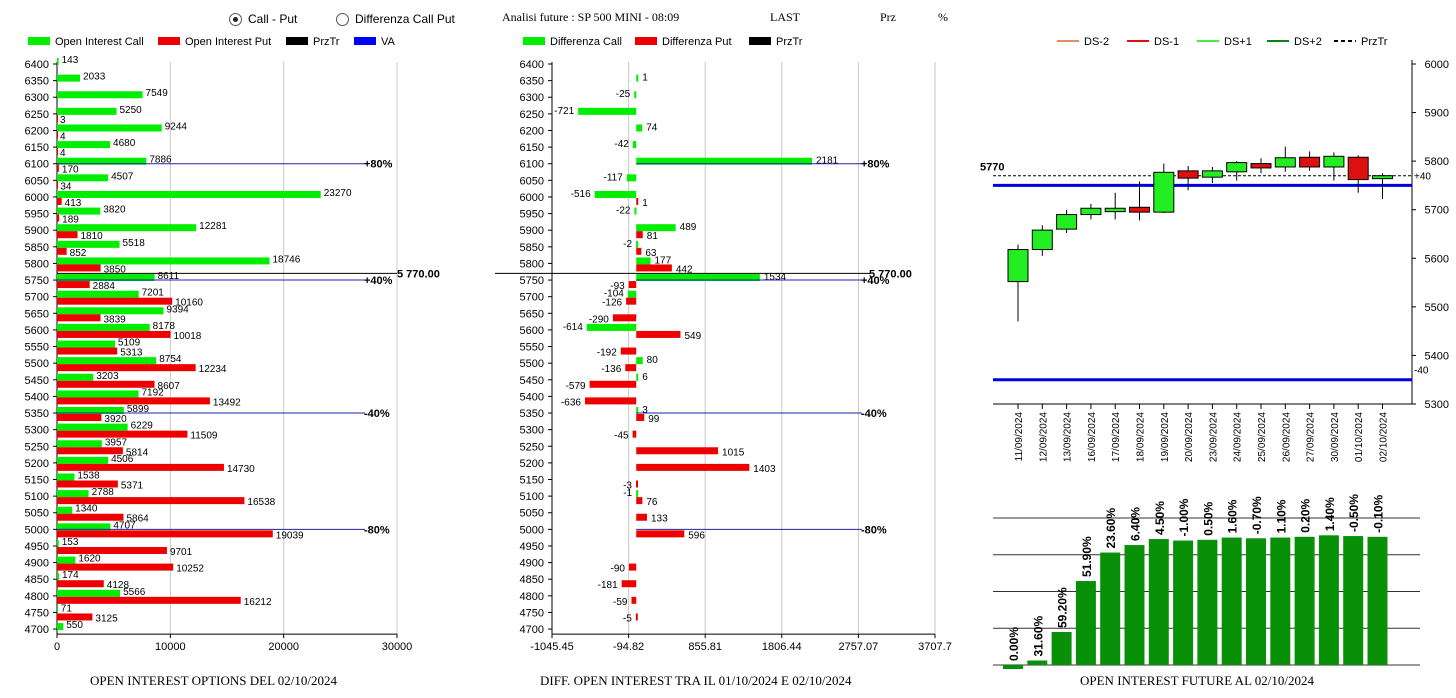 This screenshot has height=698, width=1456. Describe the element at coordinates (573, 327) in the screenshot. I see `diff-call-label: -614` at that location.